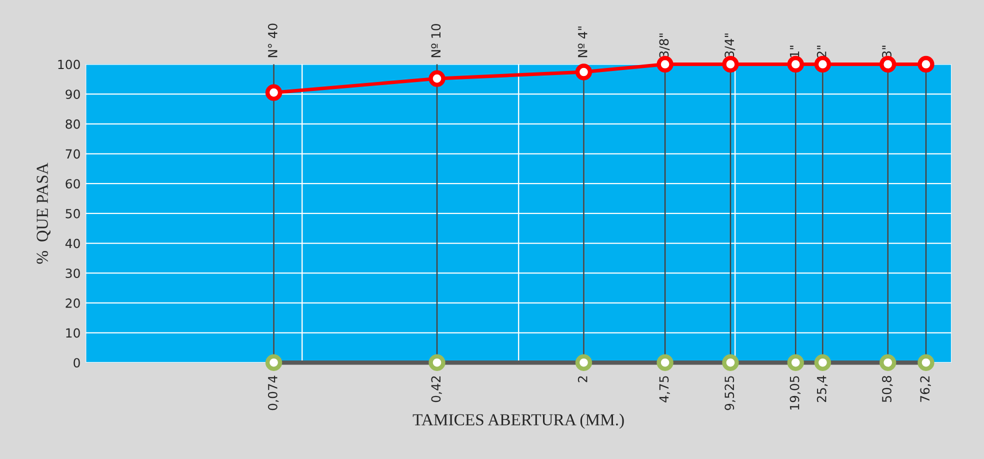 Image resolution: width=984 pixels, height=459 pixels. Describe the element at coordinates (795, 393) in the screenshot. I see `x-tick-label: 19,05` at that location.